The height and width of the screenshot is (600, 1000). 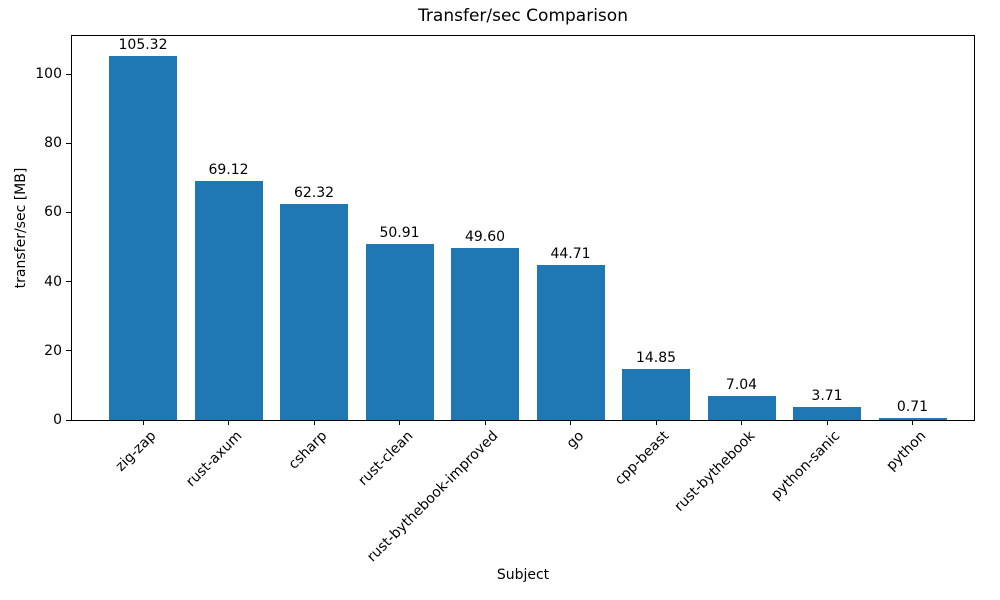 I want to click on bar-rust-clean, so click(x=399, y=331).